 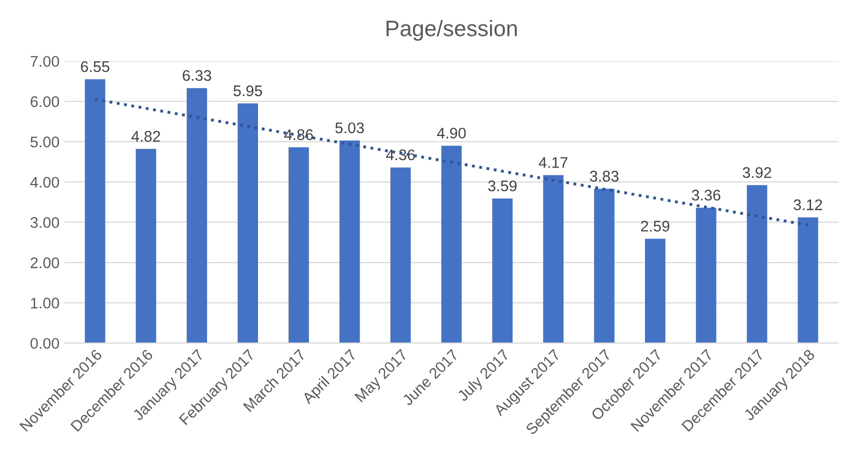 What do you see at coordinates (45, 182) in the screenshot?
I see `y-tick-label: 4.00` at bounding box center [45, 182].